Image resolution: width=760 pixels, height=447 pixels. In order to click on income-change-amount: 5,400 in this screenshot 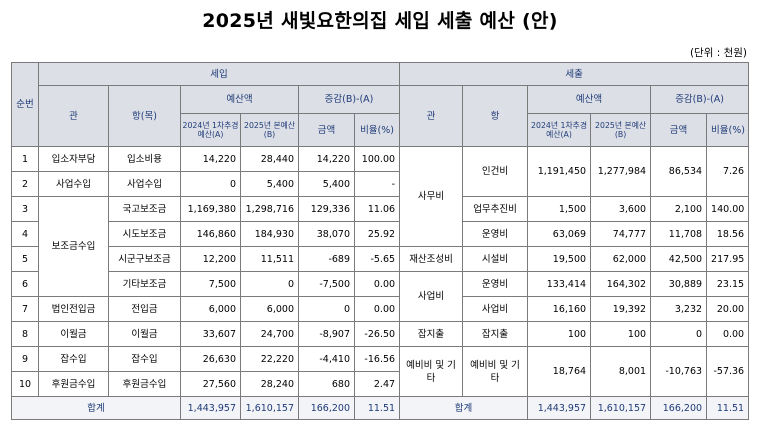, I will do `click(326, 184)`.